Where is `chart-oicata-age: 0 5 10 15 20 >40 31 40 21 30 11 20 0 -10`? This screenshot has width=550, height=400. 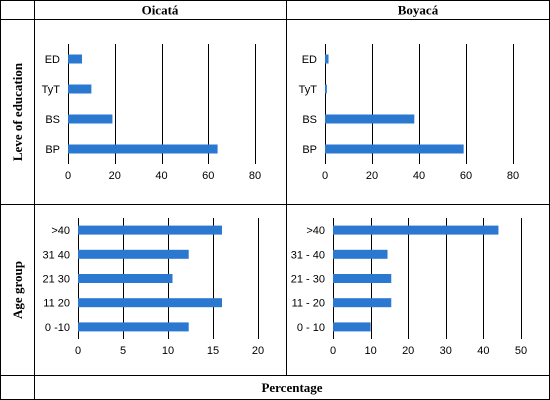 chart-oicata-age: 0 5 10 15 20 >40 31 40 21 30 11 20 0 -10 is located at coordinates (153, 287).